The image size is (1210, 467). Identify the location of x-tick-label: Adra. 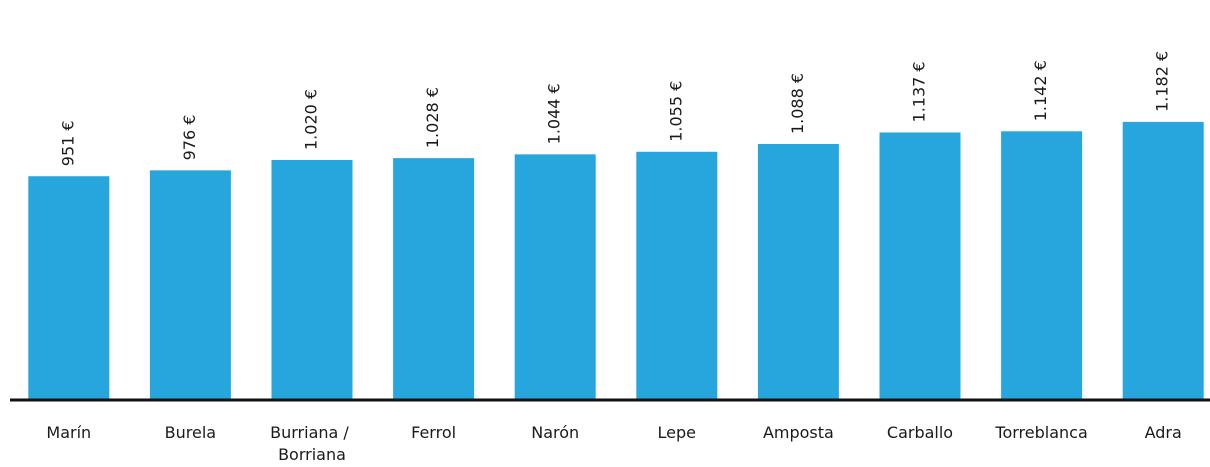
(1163, 432).